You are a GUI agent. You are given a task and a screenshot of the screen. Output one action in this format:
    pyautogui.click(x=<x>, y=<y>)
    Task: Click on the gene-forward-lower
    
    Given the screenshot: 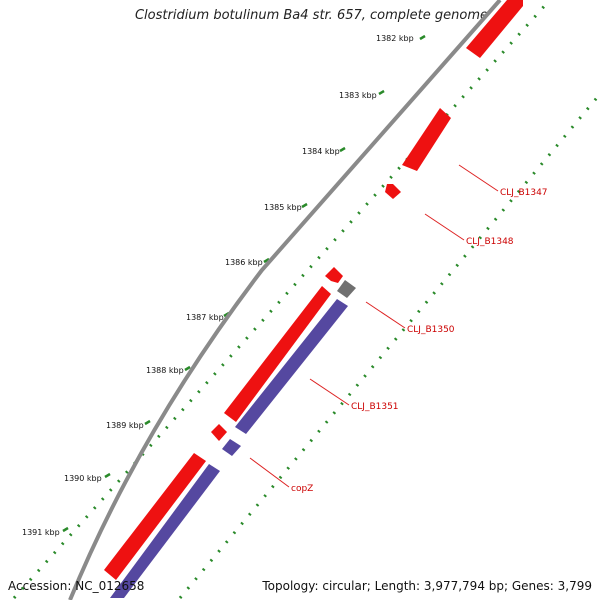 What is the action you would take?
    pyautogui.click(x=155, y=516)
    